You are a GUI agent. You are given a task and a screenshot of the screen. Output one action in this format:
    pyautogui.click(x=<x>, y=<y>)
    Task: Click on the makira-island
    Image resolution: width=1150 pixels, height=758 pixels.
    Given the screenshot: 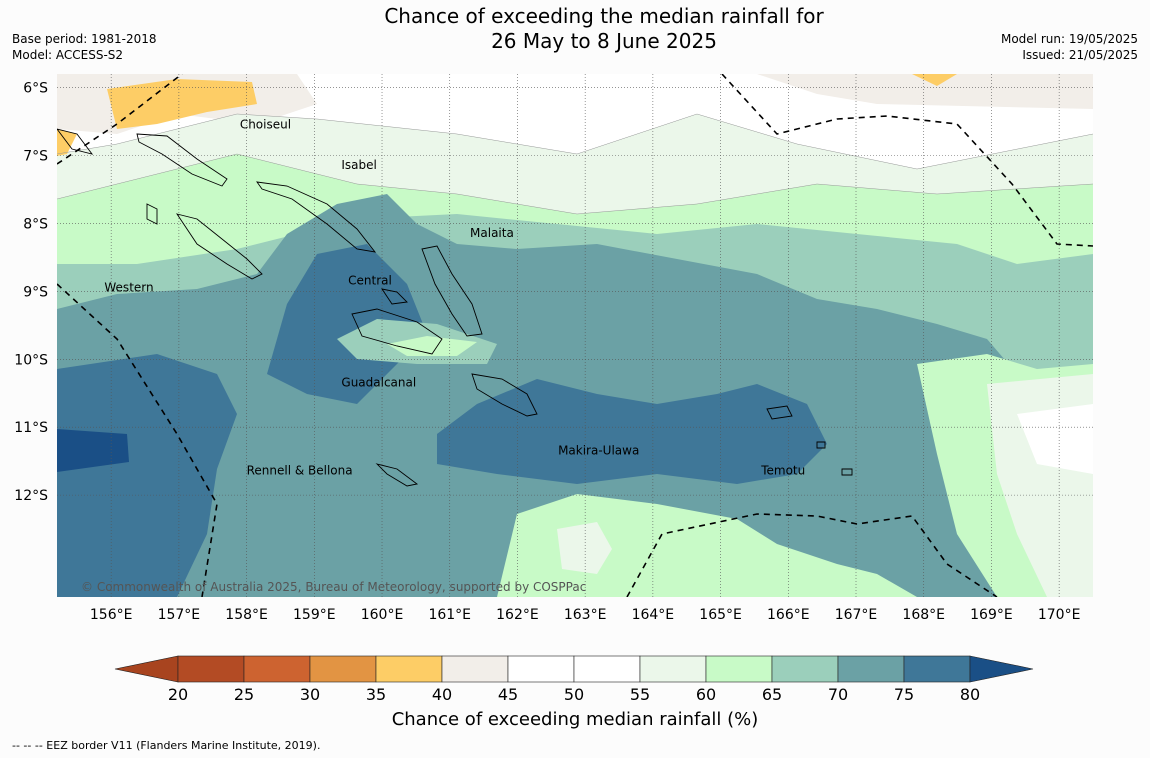 What is the action you would take?
    pyautogui.click(x=504, y=395)
    